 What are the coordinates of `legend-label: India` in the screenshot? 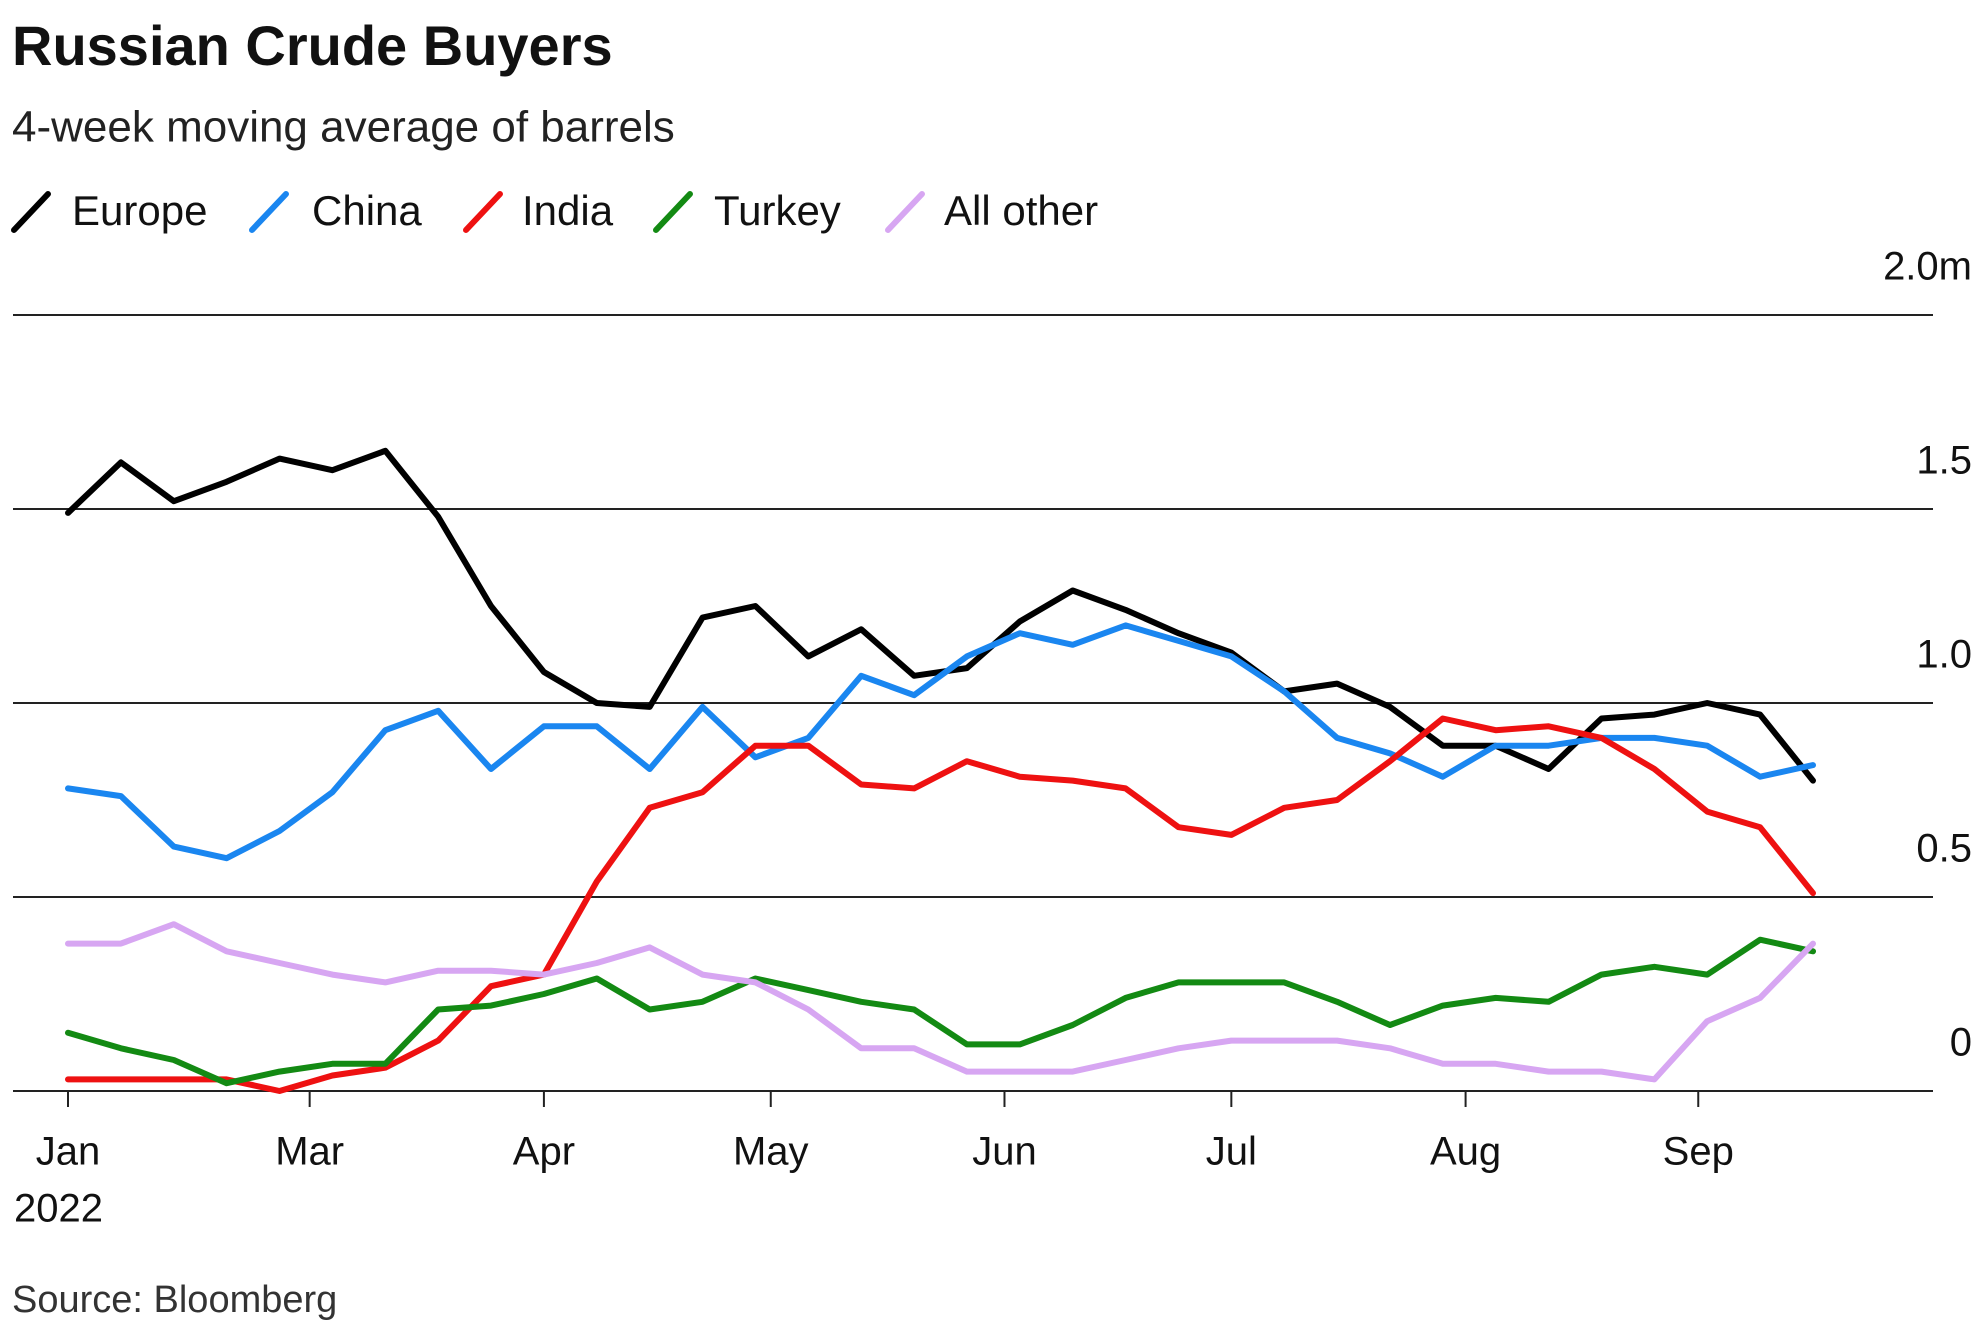 It's located at (568, 210).